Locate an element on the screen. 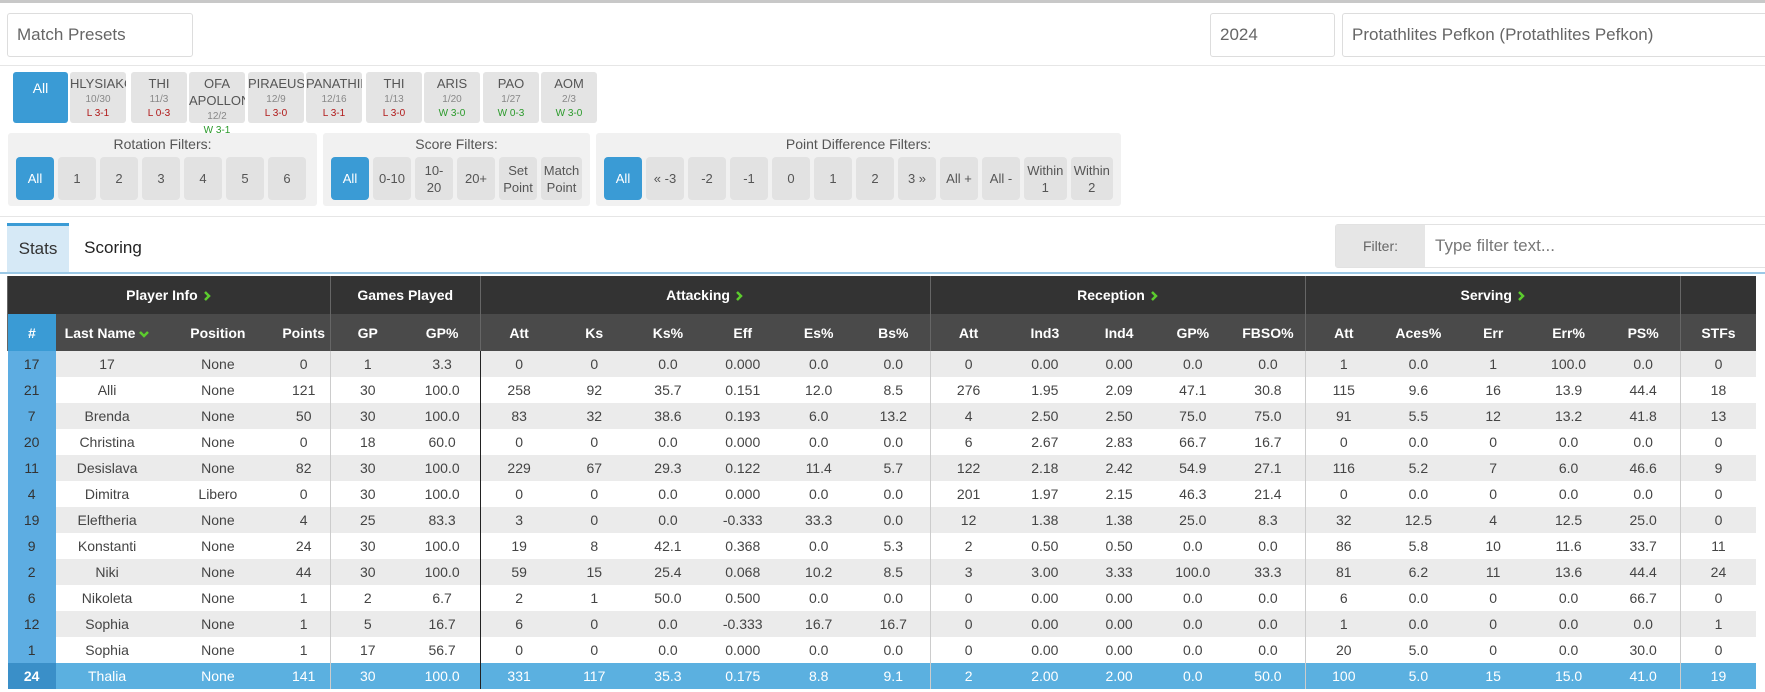  match-button: OFA APOLLON 12/2 W 3-1 is located at coordinates (217, 104).